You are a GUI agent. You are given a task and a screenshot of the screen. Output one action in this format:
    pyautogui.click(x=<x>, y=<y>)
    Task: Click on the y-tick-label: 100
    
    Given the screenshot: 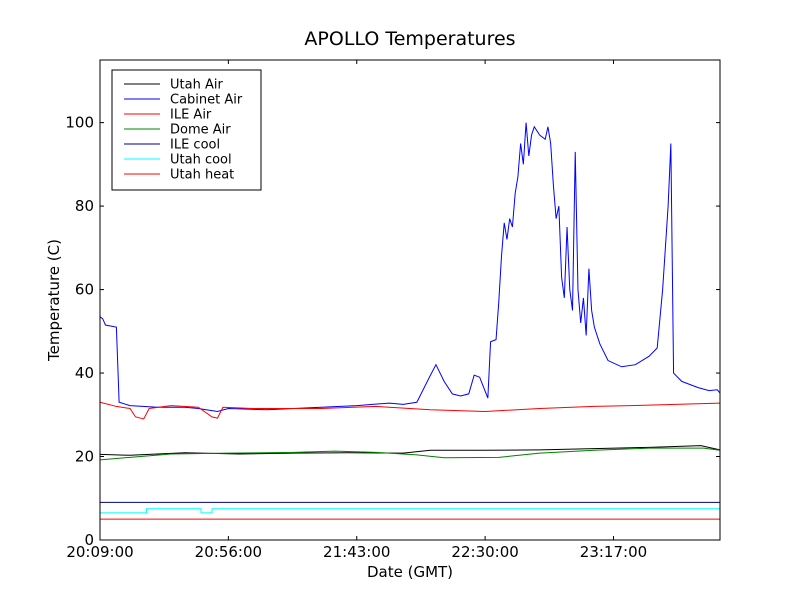 What is the action you would take?
    pyautogui.click(x=79, y=123)
    